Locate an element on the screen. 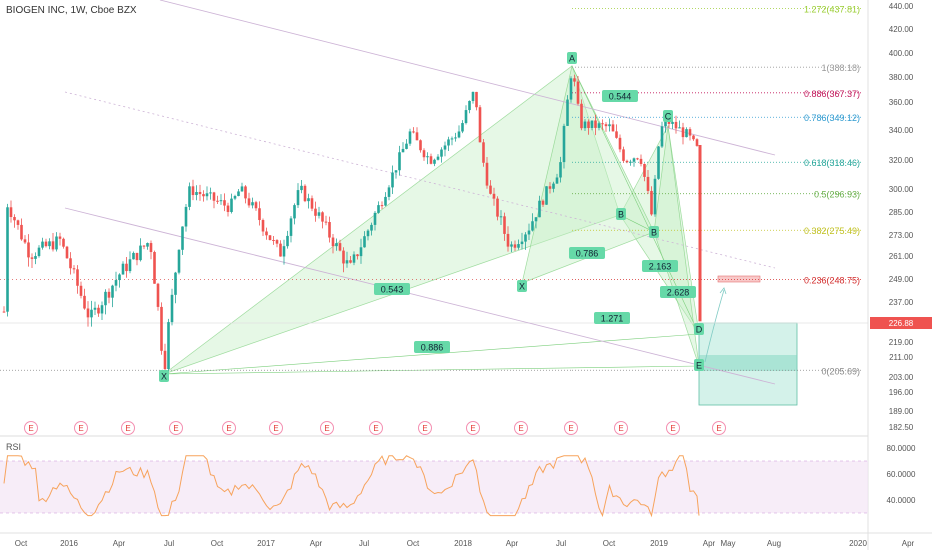 Image resolution: width=932 pixels, height=550 pixels. time-label-9: 2018 is located at coordinates (463, 543).